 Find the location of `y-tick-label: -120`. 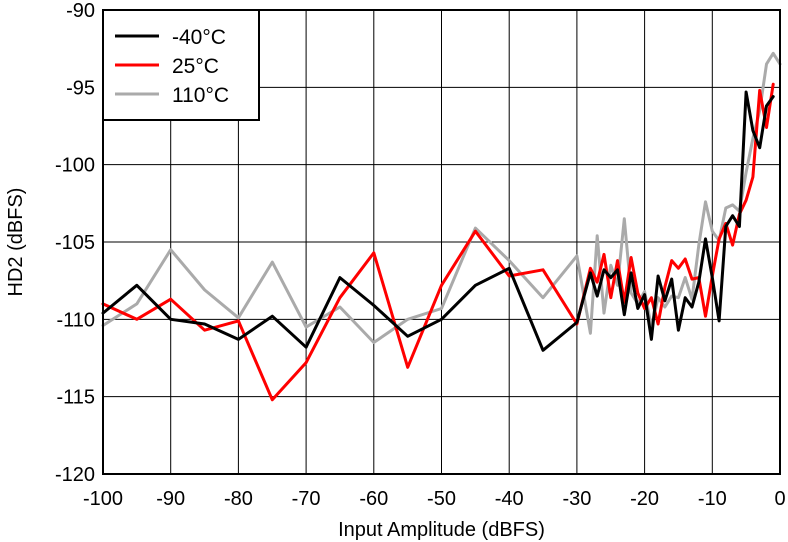

y-tick-label: -120 is located at coordinates (75, 475).